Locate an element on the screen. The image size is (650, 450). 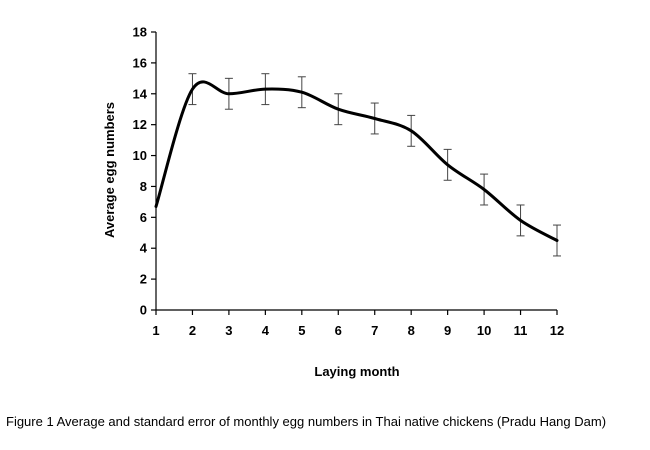
x-tick-label: 8 is located at coordinates (411, 330).